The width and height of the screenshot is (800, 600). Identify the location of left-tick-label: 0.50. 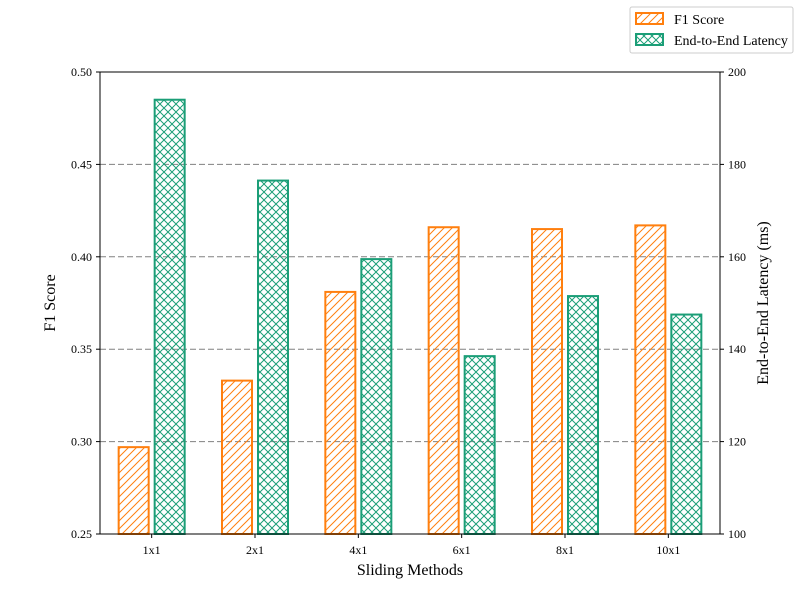
(81, 72).